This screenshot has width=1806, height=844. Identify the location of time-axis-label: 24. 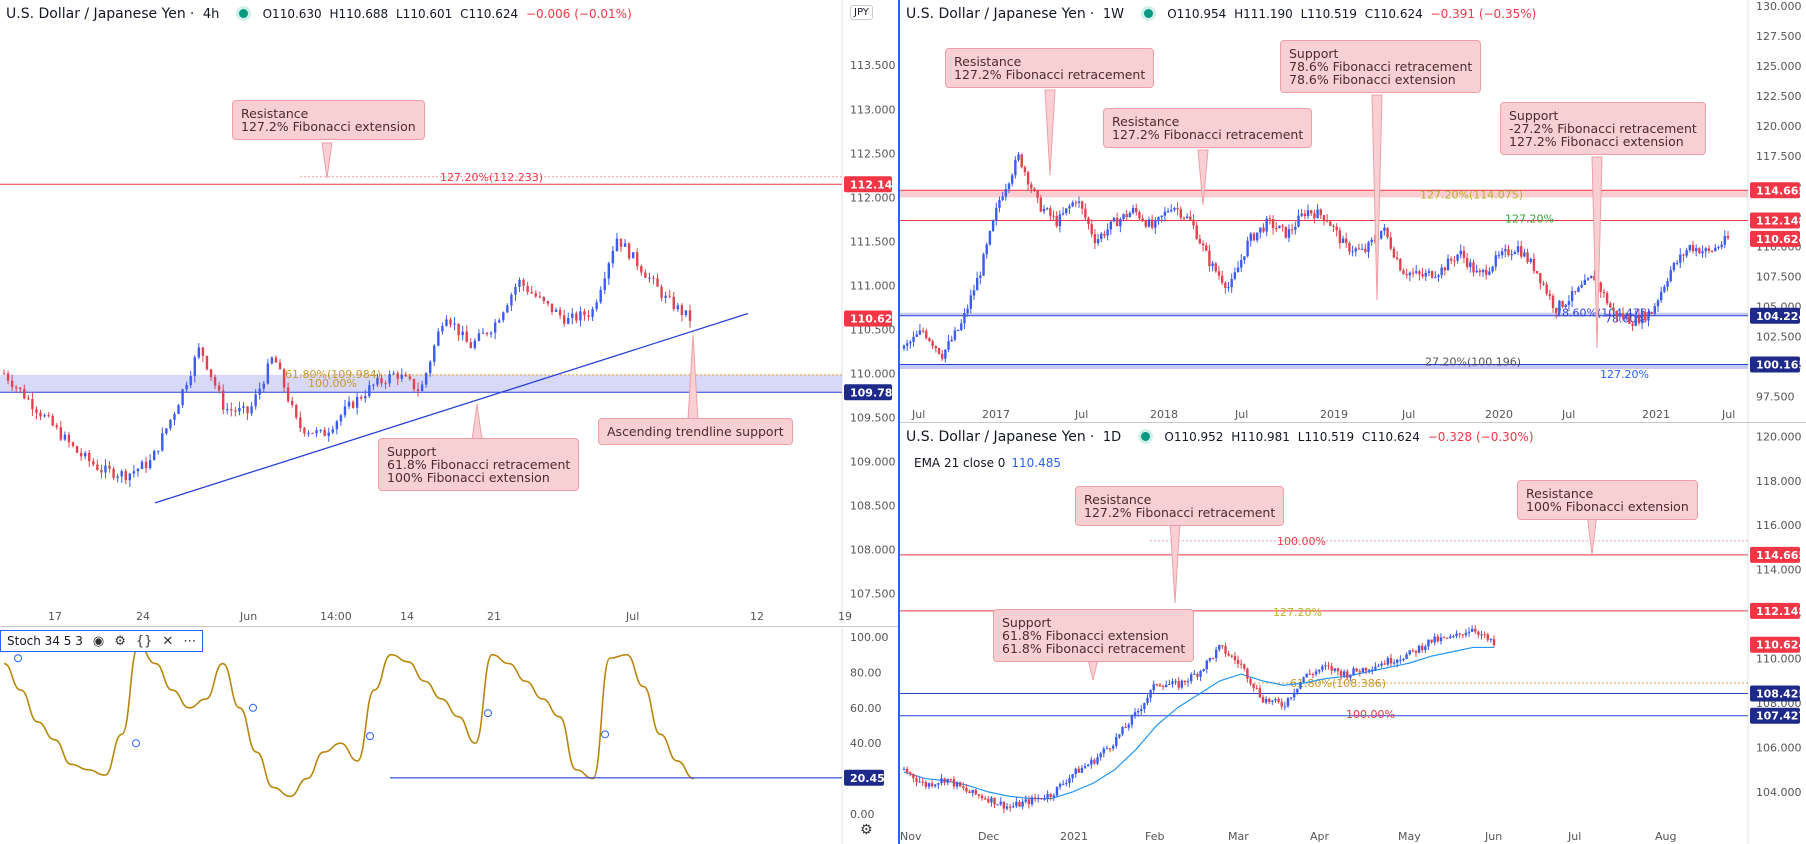
(143, 616).